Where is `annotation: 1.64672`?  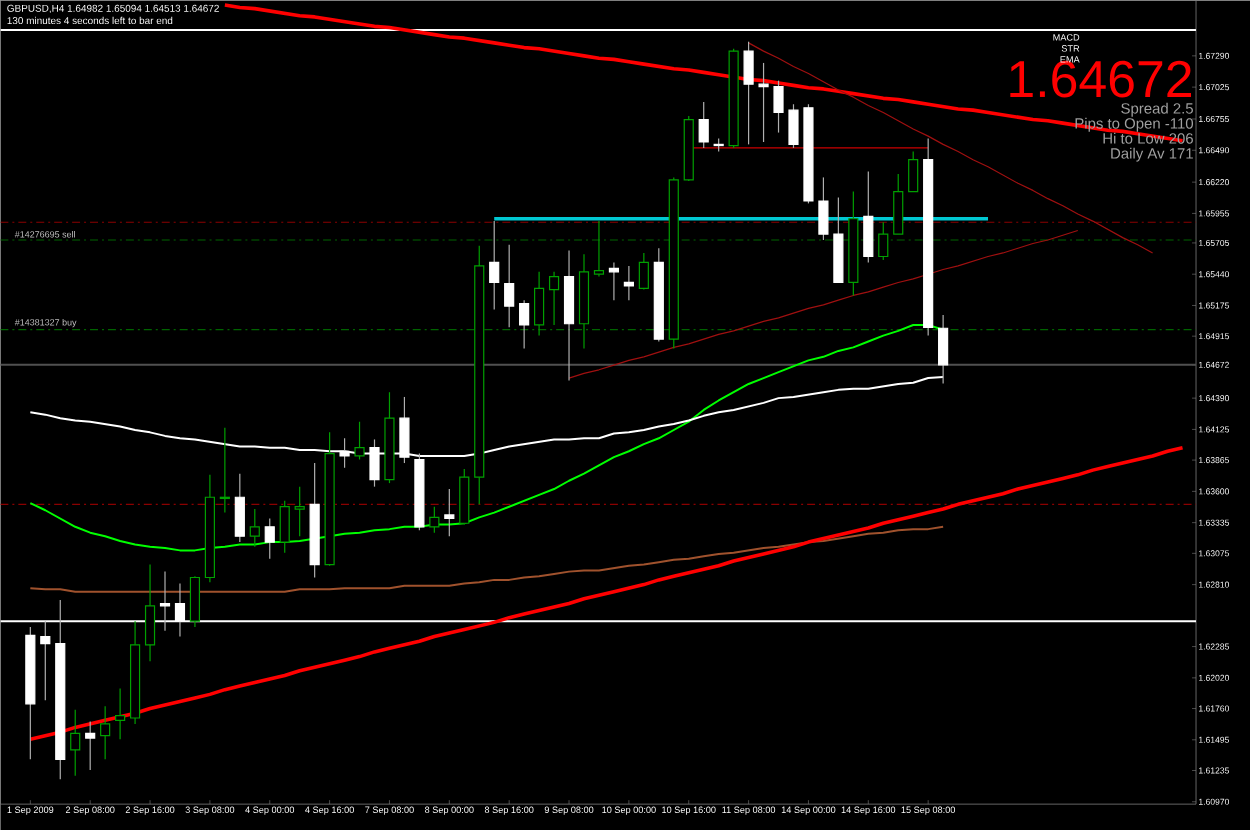 annotation: 1.64672 is located at coordinates (1100, 79).